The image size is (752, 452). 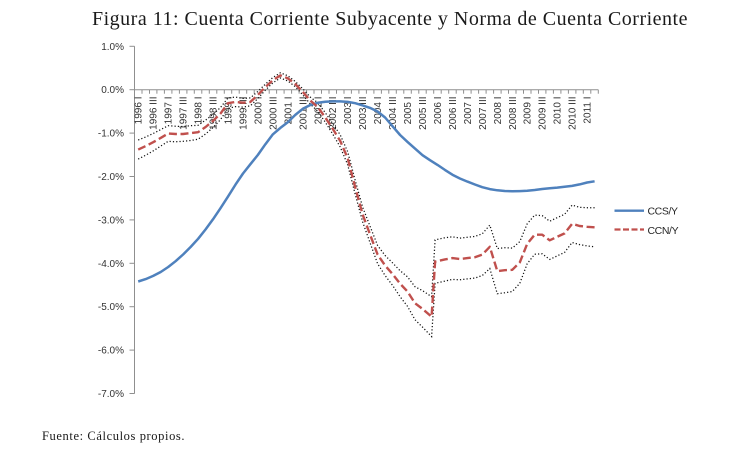 I want to click on svg-text: 2000 III, so click(x=273, y=113).